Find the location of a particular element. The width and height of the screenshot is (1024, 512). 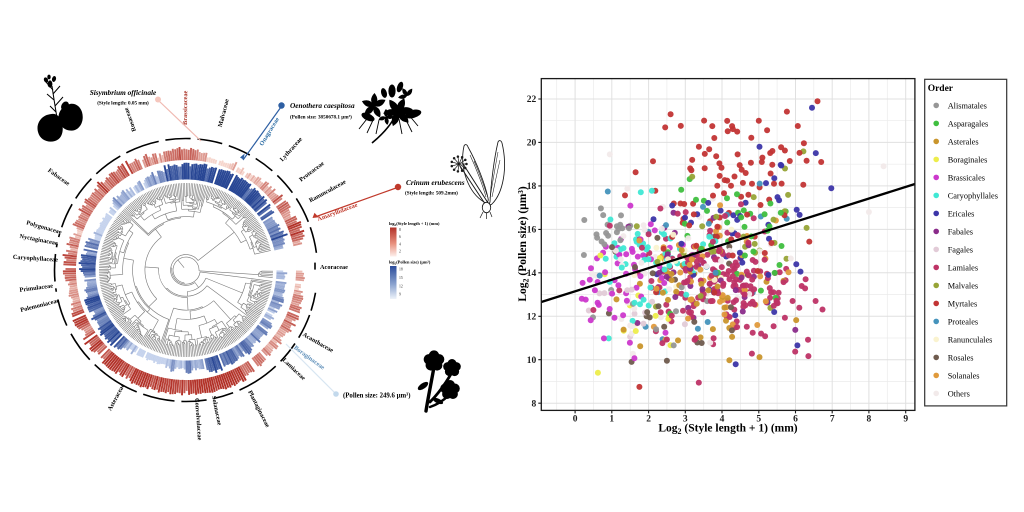

svg-text: Brassicaceae is located at coordinates (185, 107).